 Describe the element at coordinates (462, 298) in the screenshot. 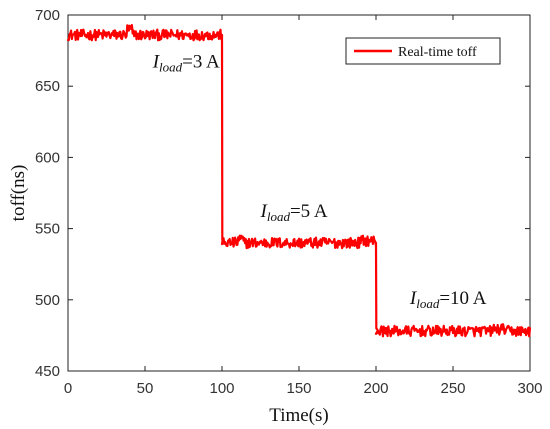

I see `annotation-suffix: =10 A` at that location.